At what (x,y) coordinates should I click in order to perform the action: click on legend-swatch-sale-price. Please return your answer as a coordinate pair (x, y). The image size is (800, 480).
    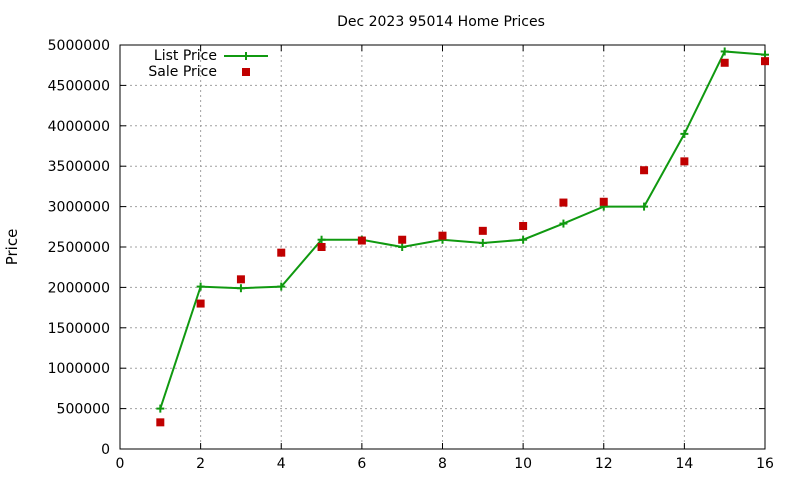
    Looking at the image, I should click on (246, 72).